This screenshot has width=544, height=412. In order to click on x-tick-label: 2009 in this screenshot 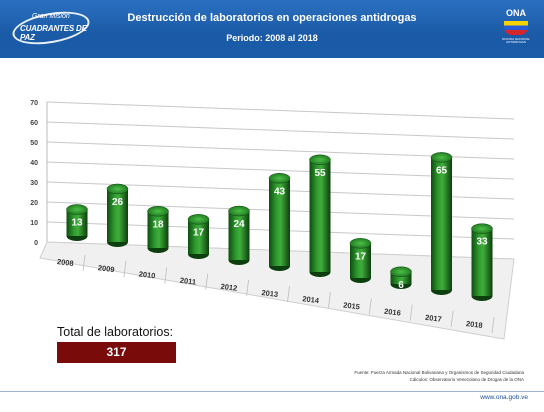, I will do `click(106, 268)`.